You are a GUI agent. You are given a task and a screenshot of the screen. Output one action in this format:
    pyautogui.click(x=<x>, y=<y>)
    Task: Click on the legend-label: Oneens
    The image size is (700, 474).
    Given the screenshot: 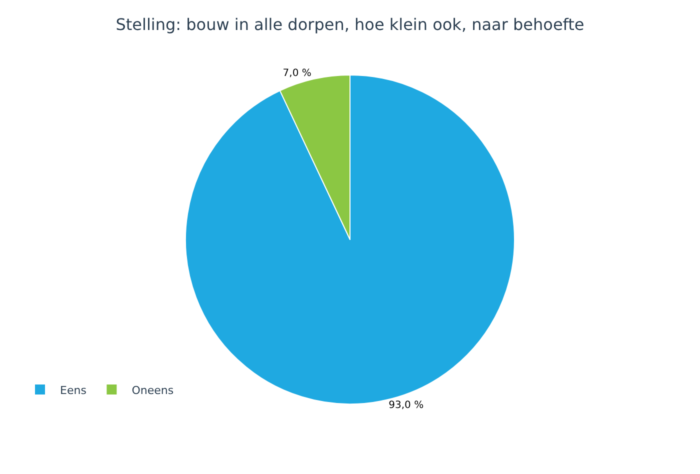 What is the action you would take?
    pyautogui.click(x=153, y=390)
    